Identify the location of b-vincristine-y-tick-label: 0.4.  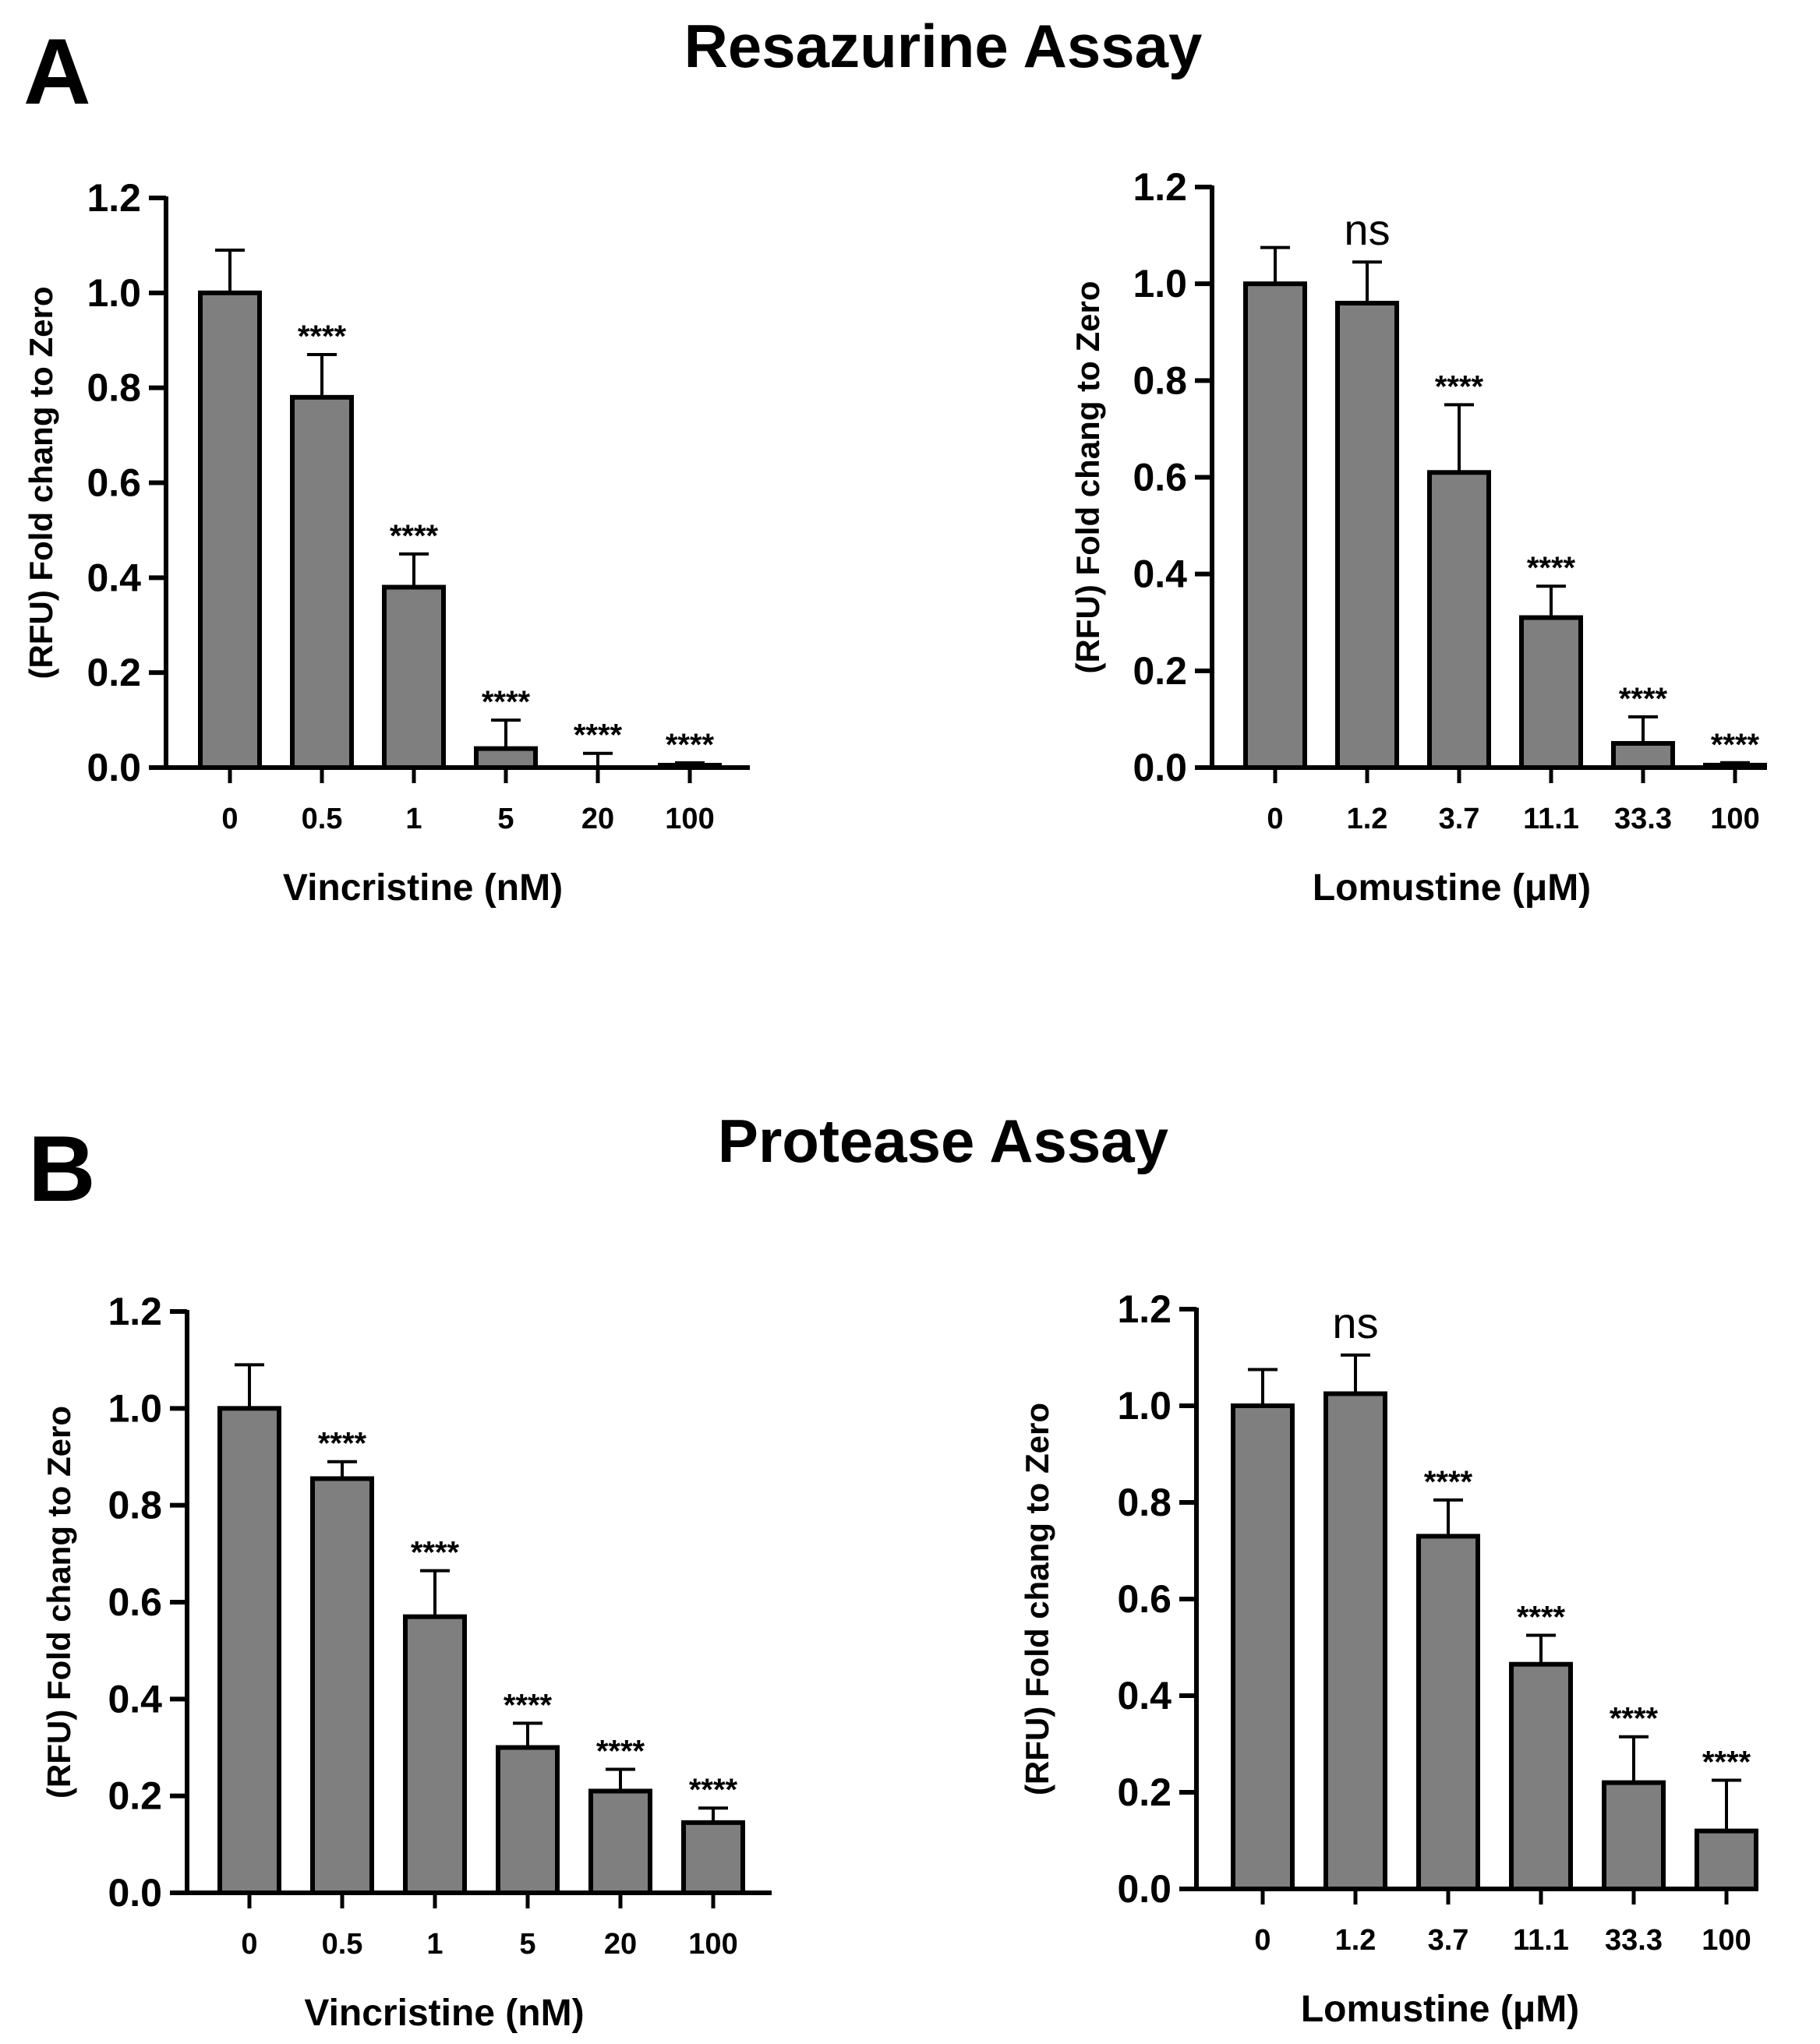
(135, 1699).